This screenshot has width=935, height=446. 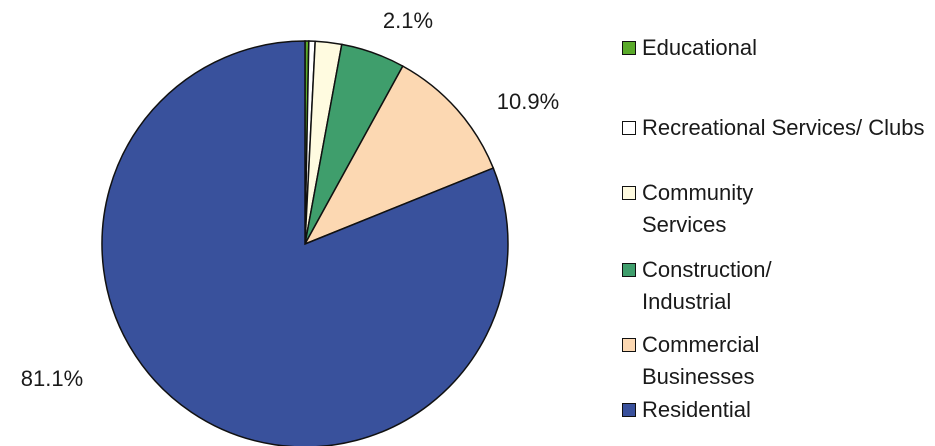 I want to click on legend-item: Community Services, so click(x=711, y=209).